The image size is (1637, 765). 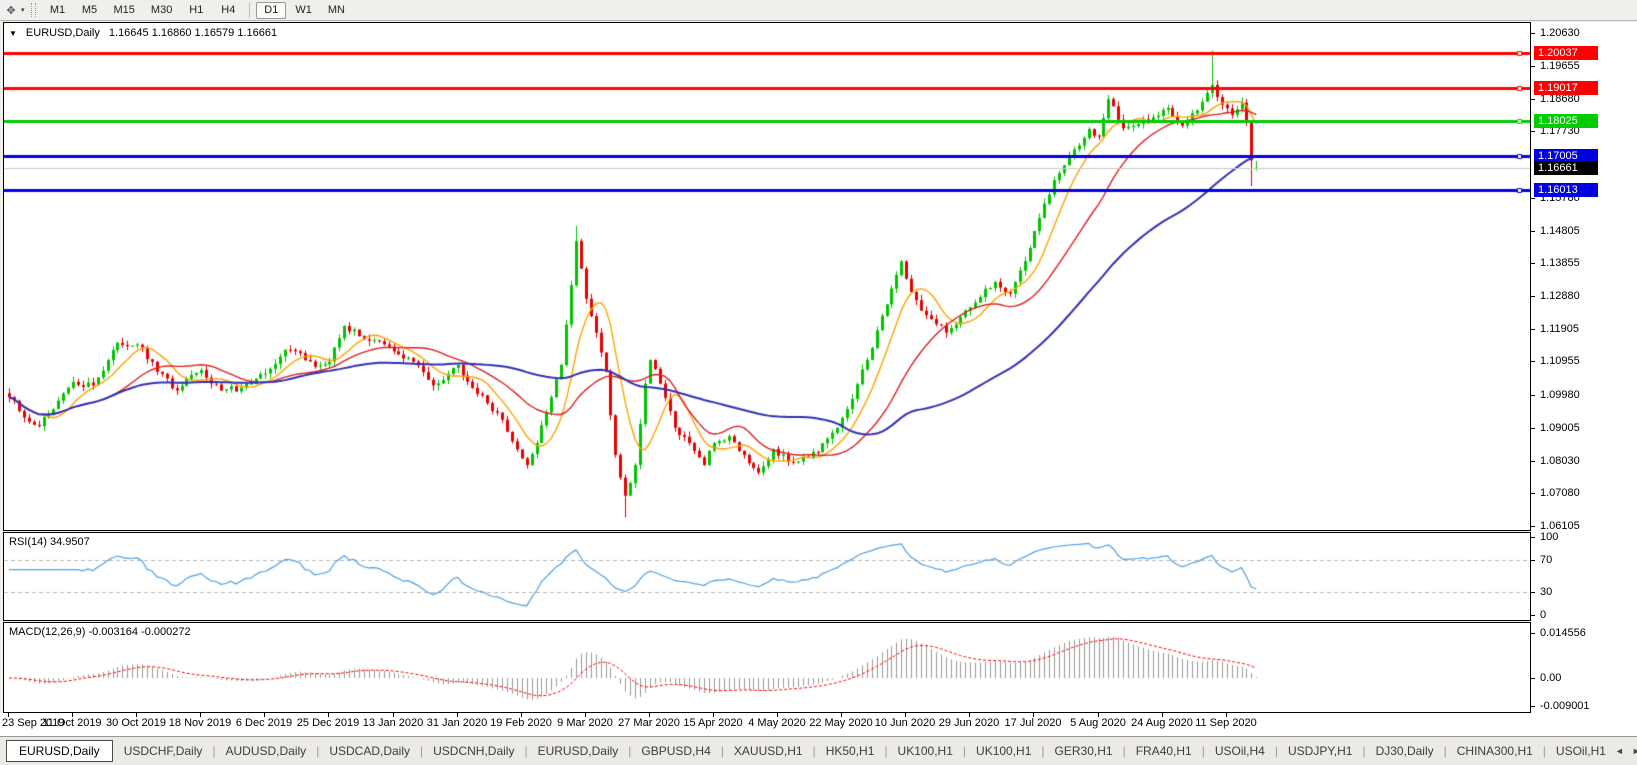 I want to click on macd-canvas, so click(x=767, y=667).